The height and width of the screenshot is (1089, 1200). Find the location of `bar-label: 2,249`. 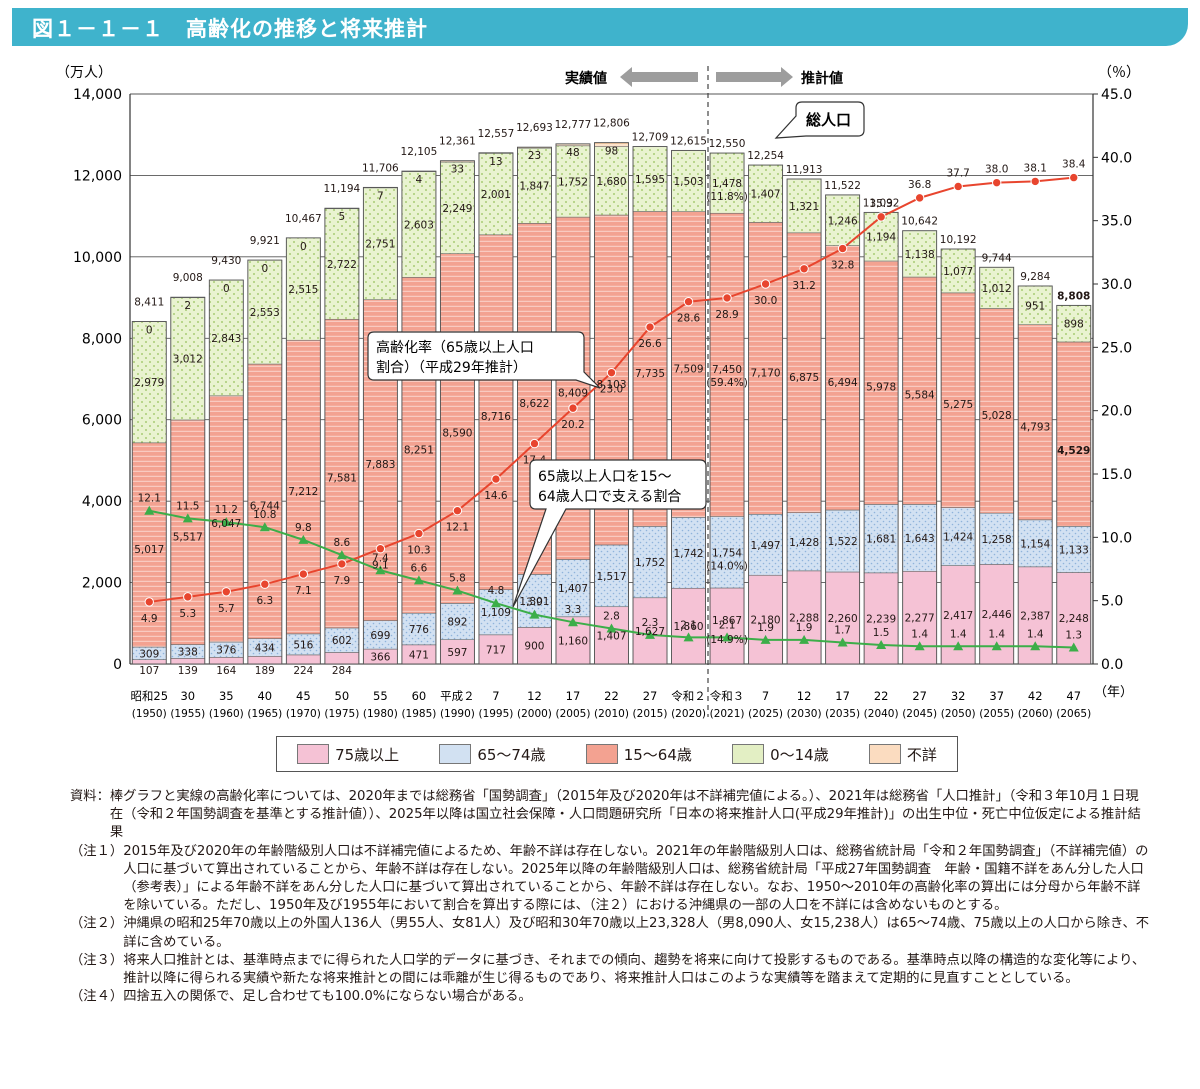

bar-label: 2,249 is located at coordinates (457, 209).